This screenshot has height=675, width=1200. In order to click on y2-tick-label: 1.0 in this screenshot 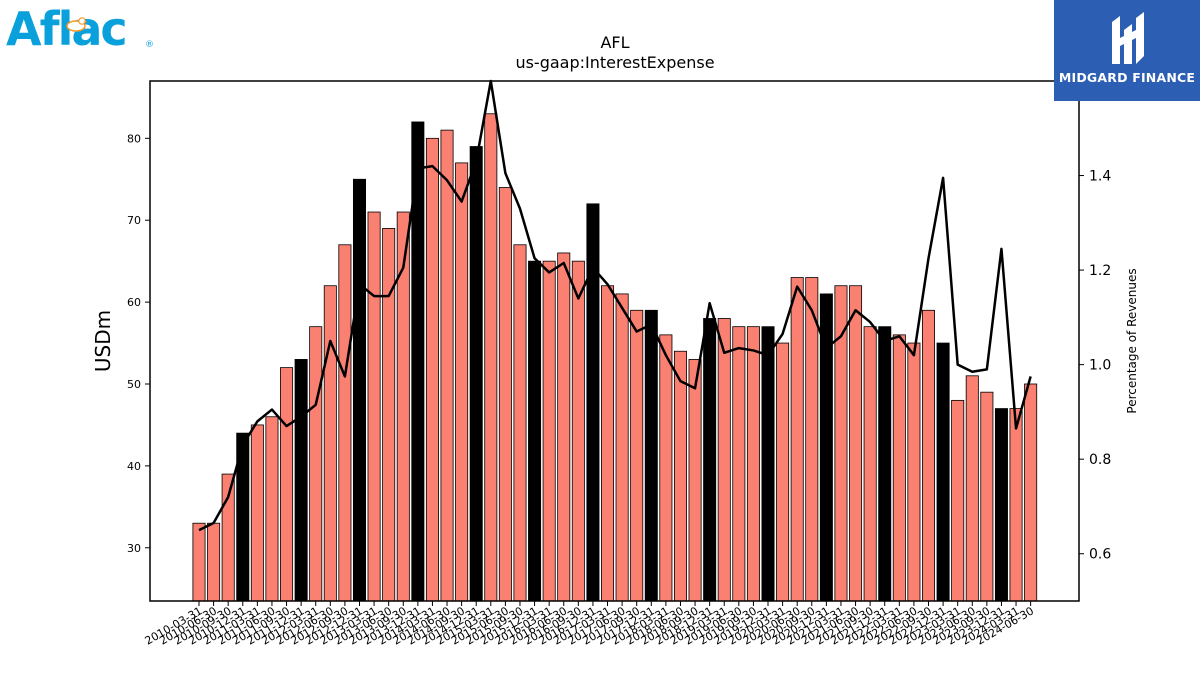, I will do `click(1100, 366)`.